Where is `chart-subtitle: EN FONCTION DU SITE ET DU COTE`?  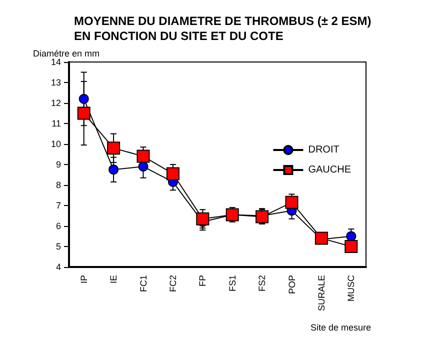 chart-subtitle: EN FONCTION DU SITE ET DU COTE is located at coordinates (179, 36).